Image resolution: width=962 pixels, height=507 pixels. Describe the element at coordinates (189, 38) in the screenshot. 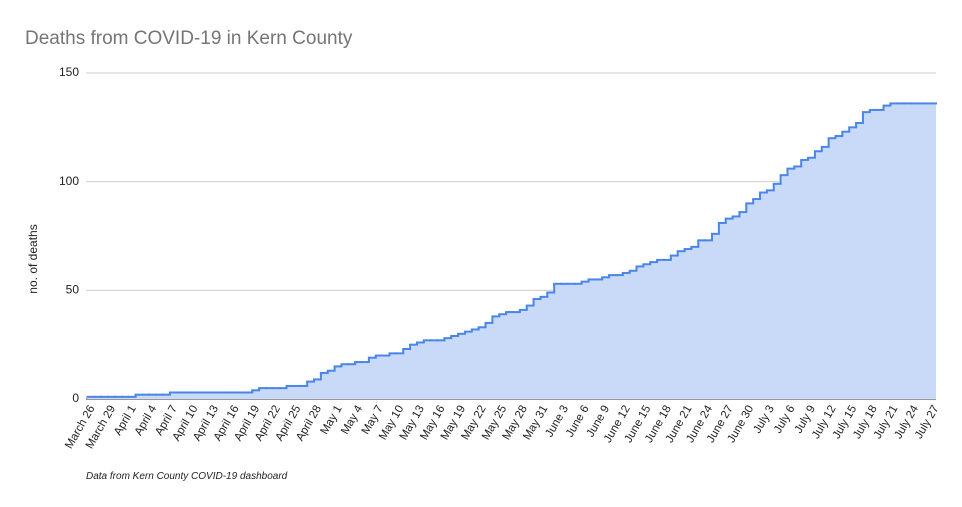

I see `chart-title: Deaths from COVID-19 in Kern County` at that location.